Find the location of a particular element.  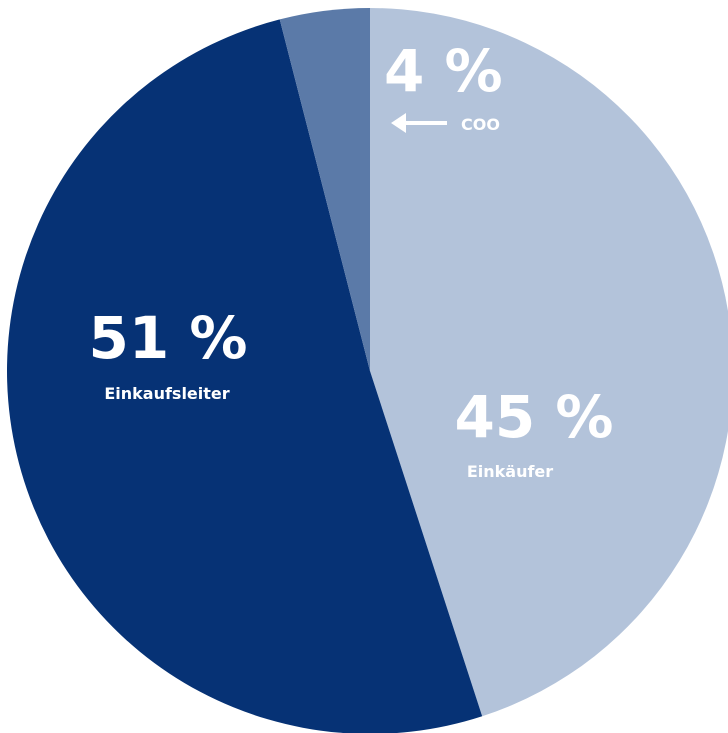

slice-category-label-coo: COO is located at coordinates (480, 124).